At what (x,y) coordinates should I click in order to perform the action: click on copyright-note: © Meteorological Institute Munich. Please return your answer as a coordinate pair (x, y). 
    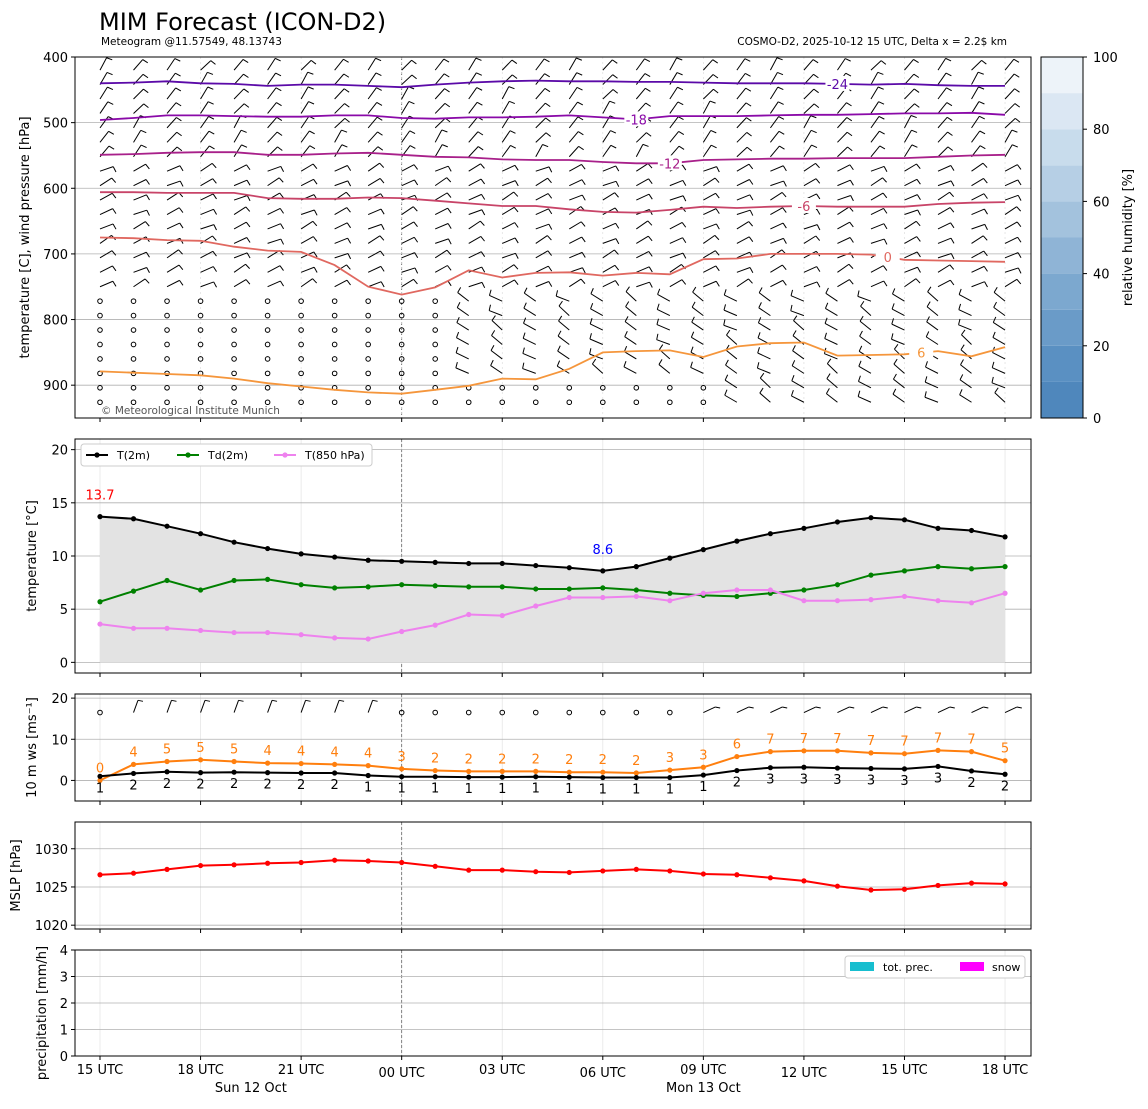
    Looking at the image, I should click on (190, 411).